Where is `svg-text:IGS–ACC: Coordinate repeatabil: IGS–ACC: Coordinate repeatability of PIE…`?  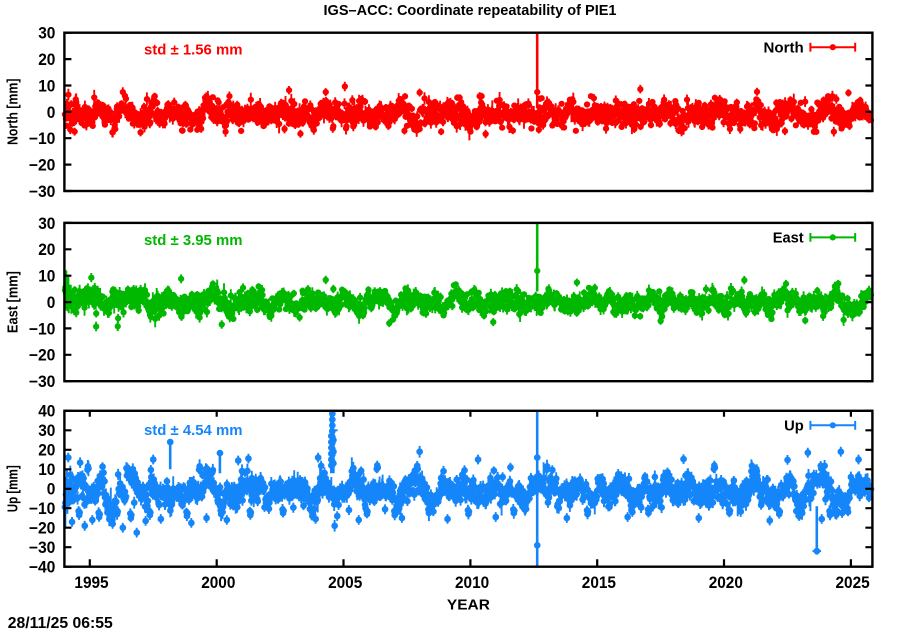
svg-text:IGS–ACC: Coordinate repeatabil: IGS–ACC: Coordinate repeatability of PIE… is located at coordinates (470, 10).